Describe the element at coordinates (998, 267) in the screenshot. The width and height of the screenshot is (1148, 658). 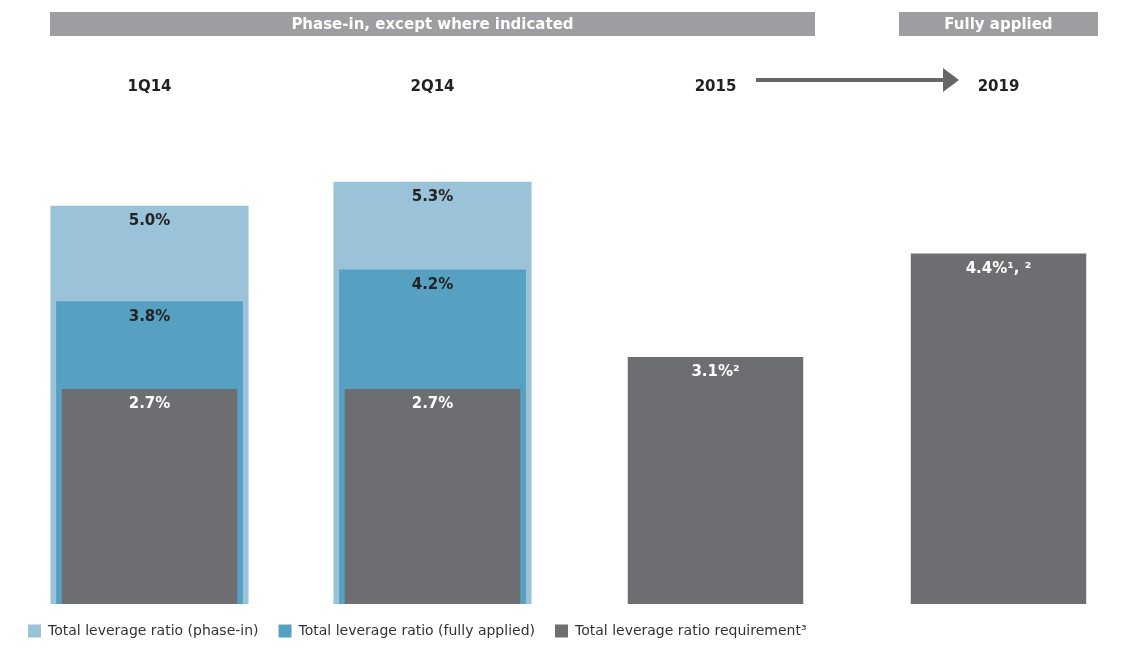
I see `data-label: 4.4%¹, ²` at that location.